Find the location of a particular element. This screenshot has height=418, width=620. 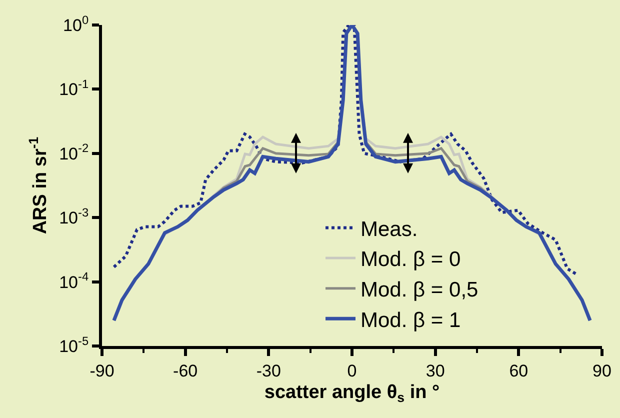

x-tick-label: 30 is located at coordinates (435, 370).